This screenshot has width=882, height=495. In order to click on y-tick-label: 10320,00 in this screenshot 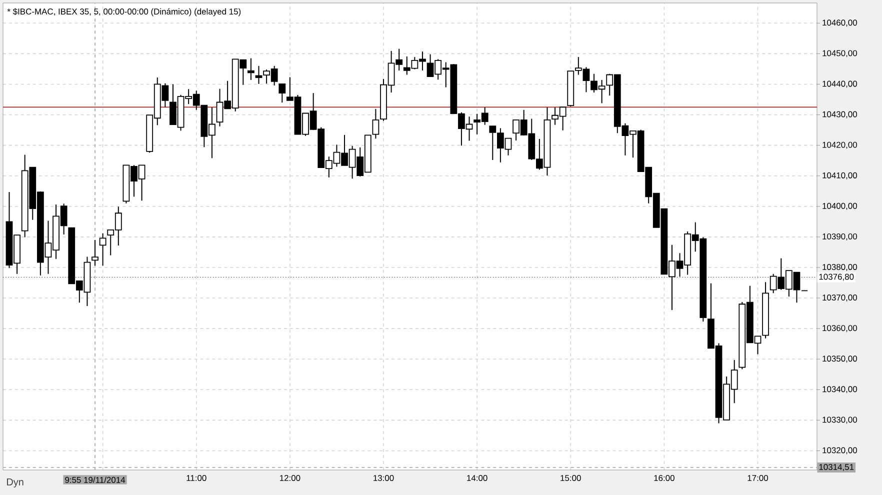, I will do `click(840, 450)`.